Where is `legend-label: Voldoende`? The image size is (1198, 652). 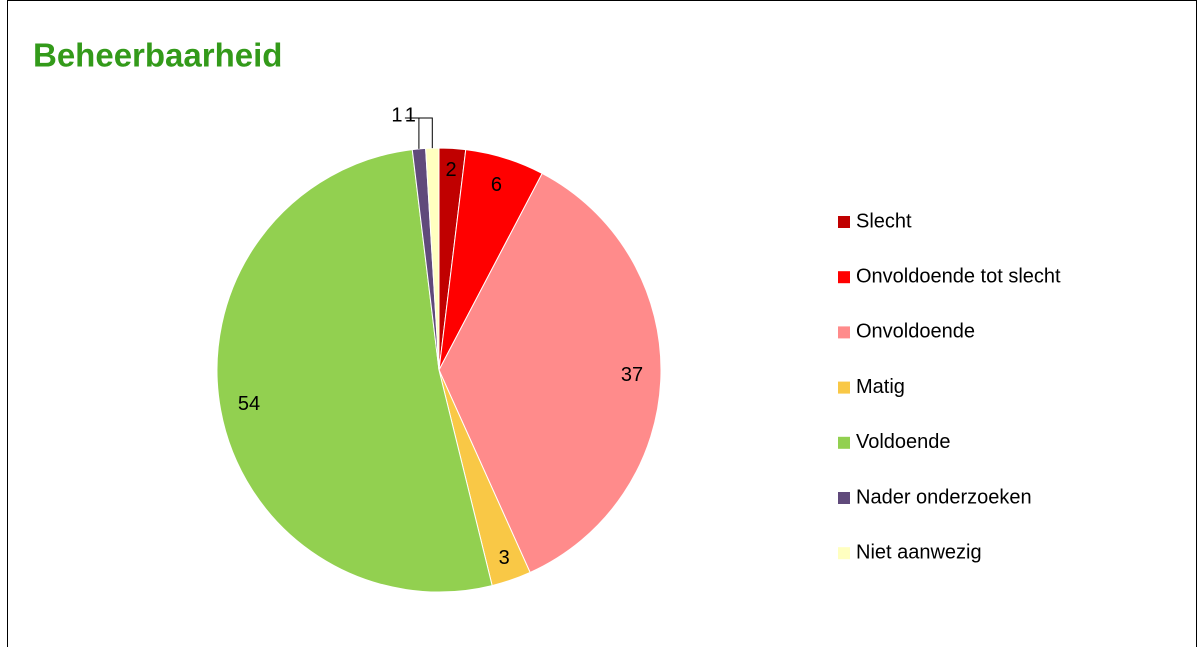
legend-label: Voldoende is located at coordinates (903, 442).